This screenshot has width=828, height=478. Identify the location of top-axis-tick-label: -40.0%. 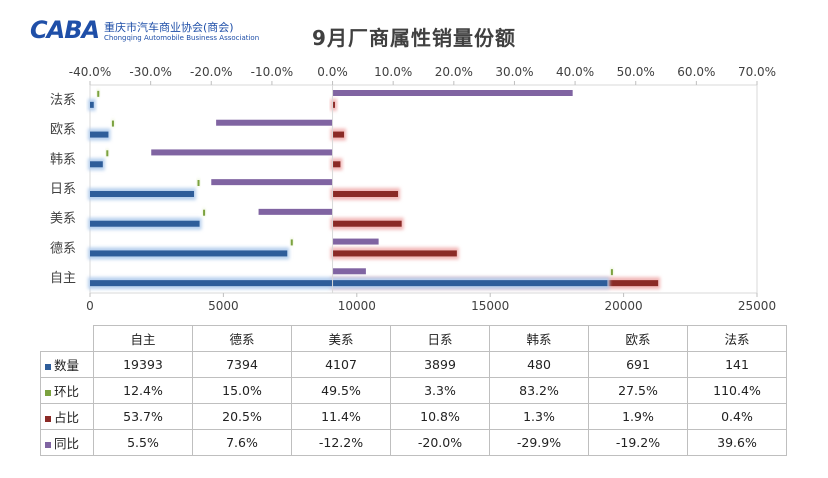
(90, 72).